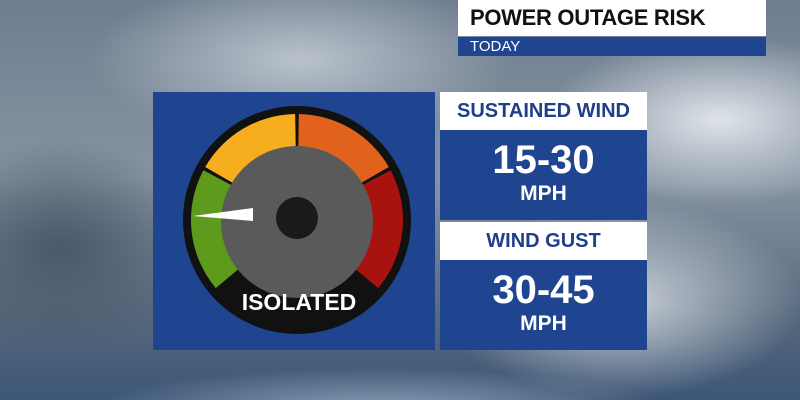 This screenshot has height=400, width=800. I want to click on gauge-segment-green, so click(217, 229).